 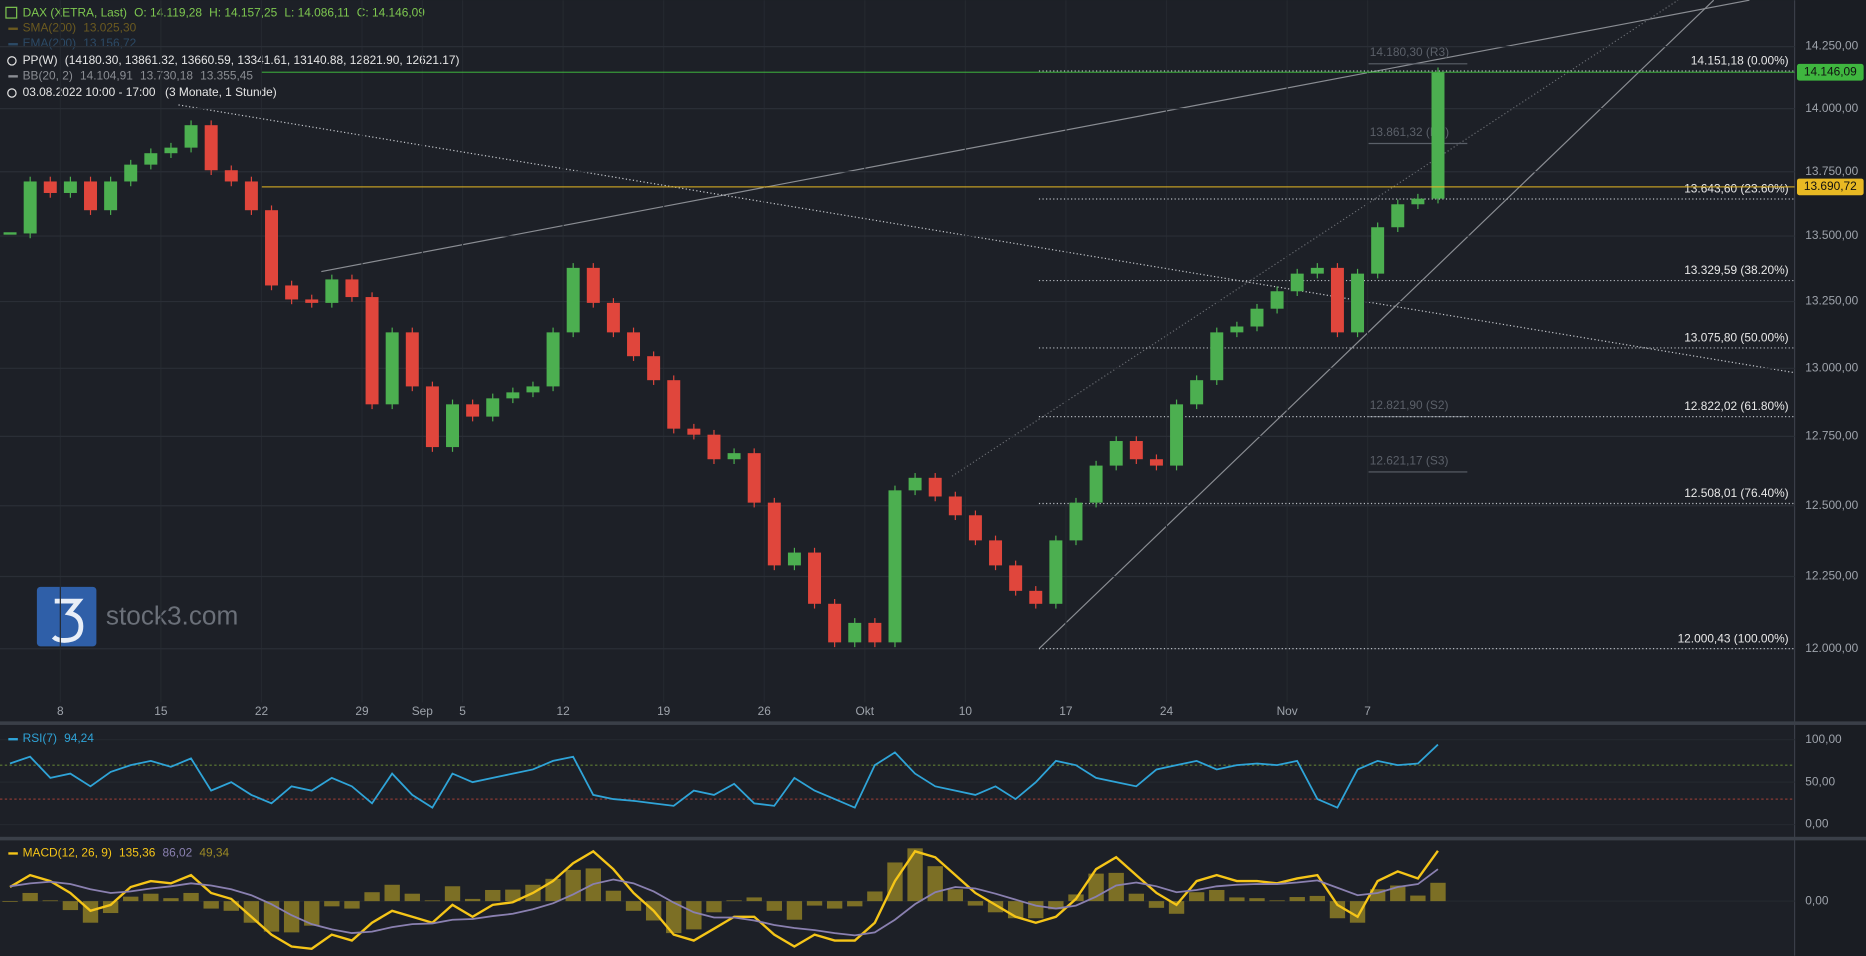 What do you see at coordinates (243, 12) in the screenshot?
I see `high: H: 14.157,25` at bounding box center [243, 12].